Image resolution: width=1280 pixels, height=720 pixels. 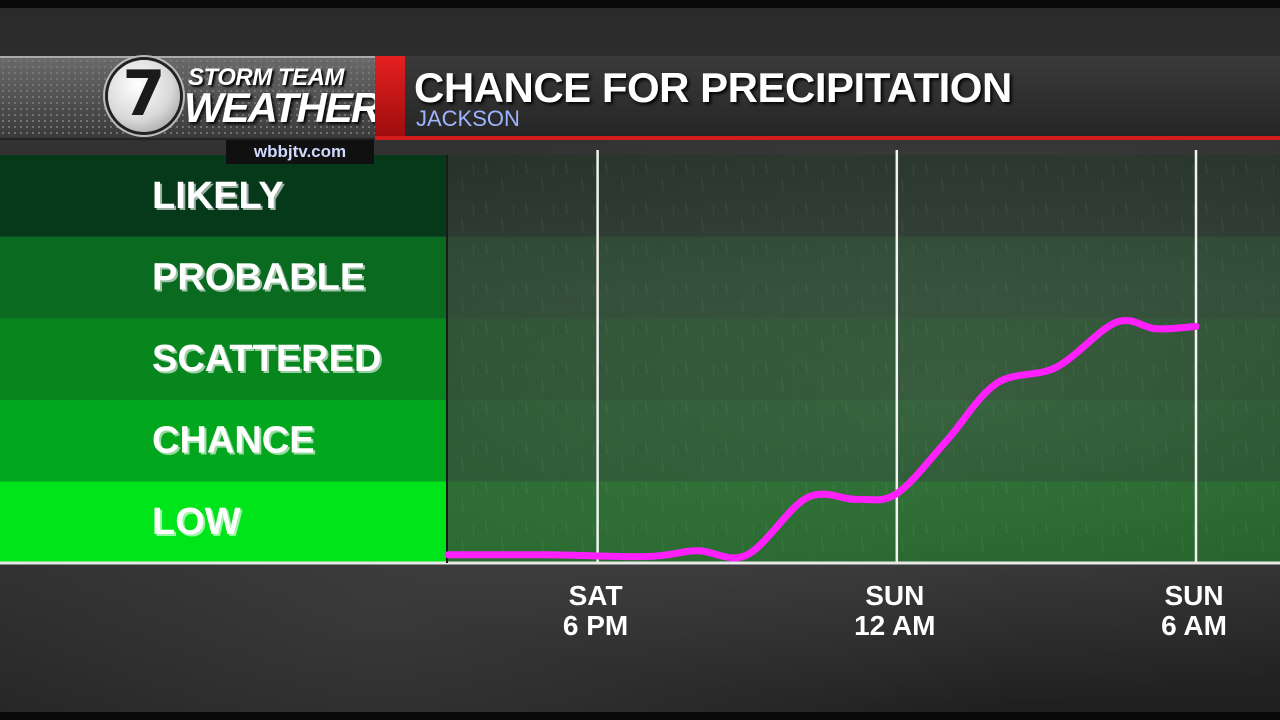 What do you see at coordinates (468, 118) in the screenshot?
I see `location-subtitle: JACKSON` at bounding box center [468, 118].